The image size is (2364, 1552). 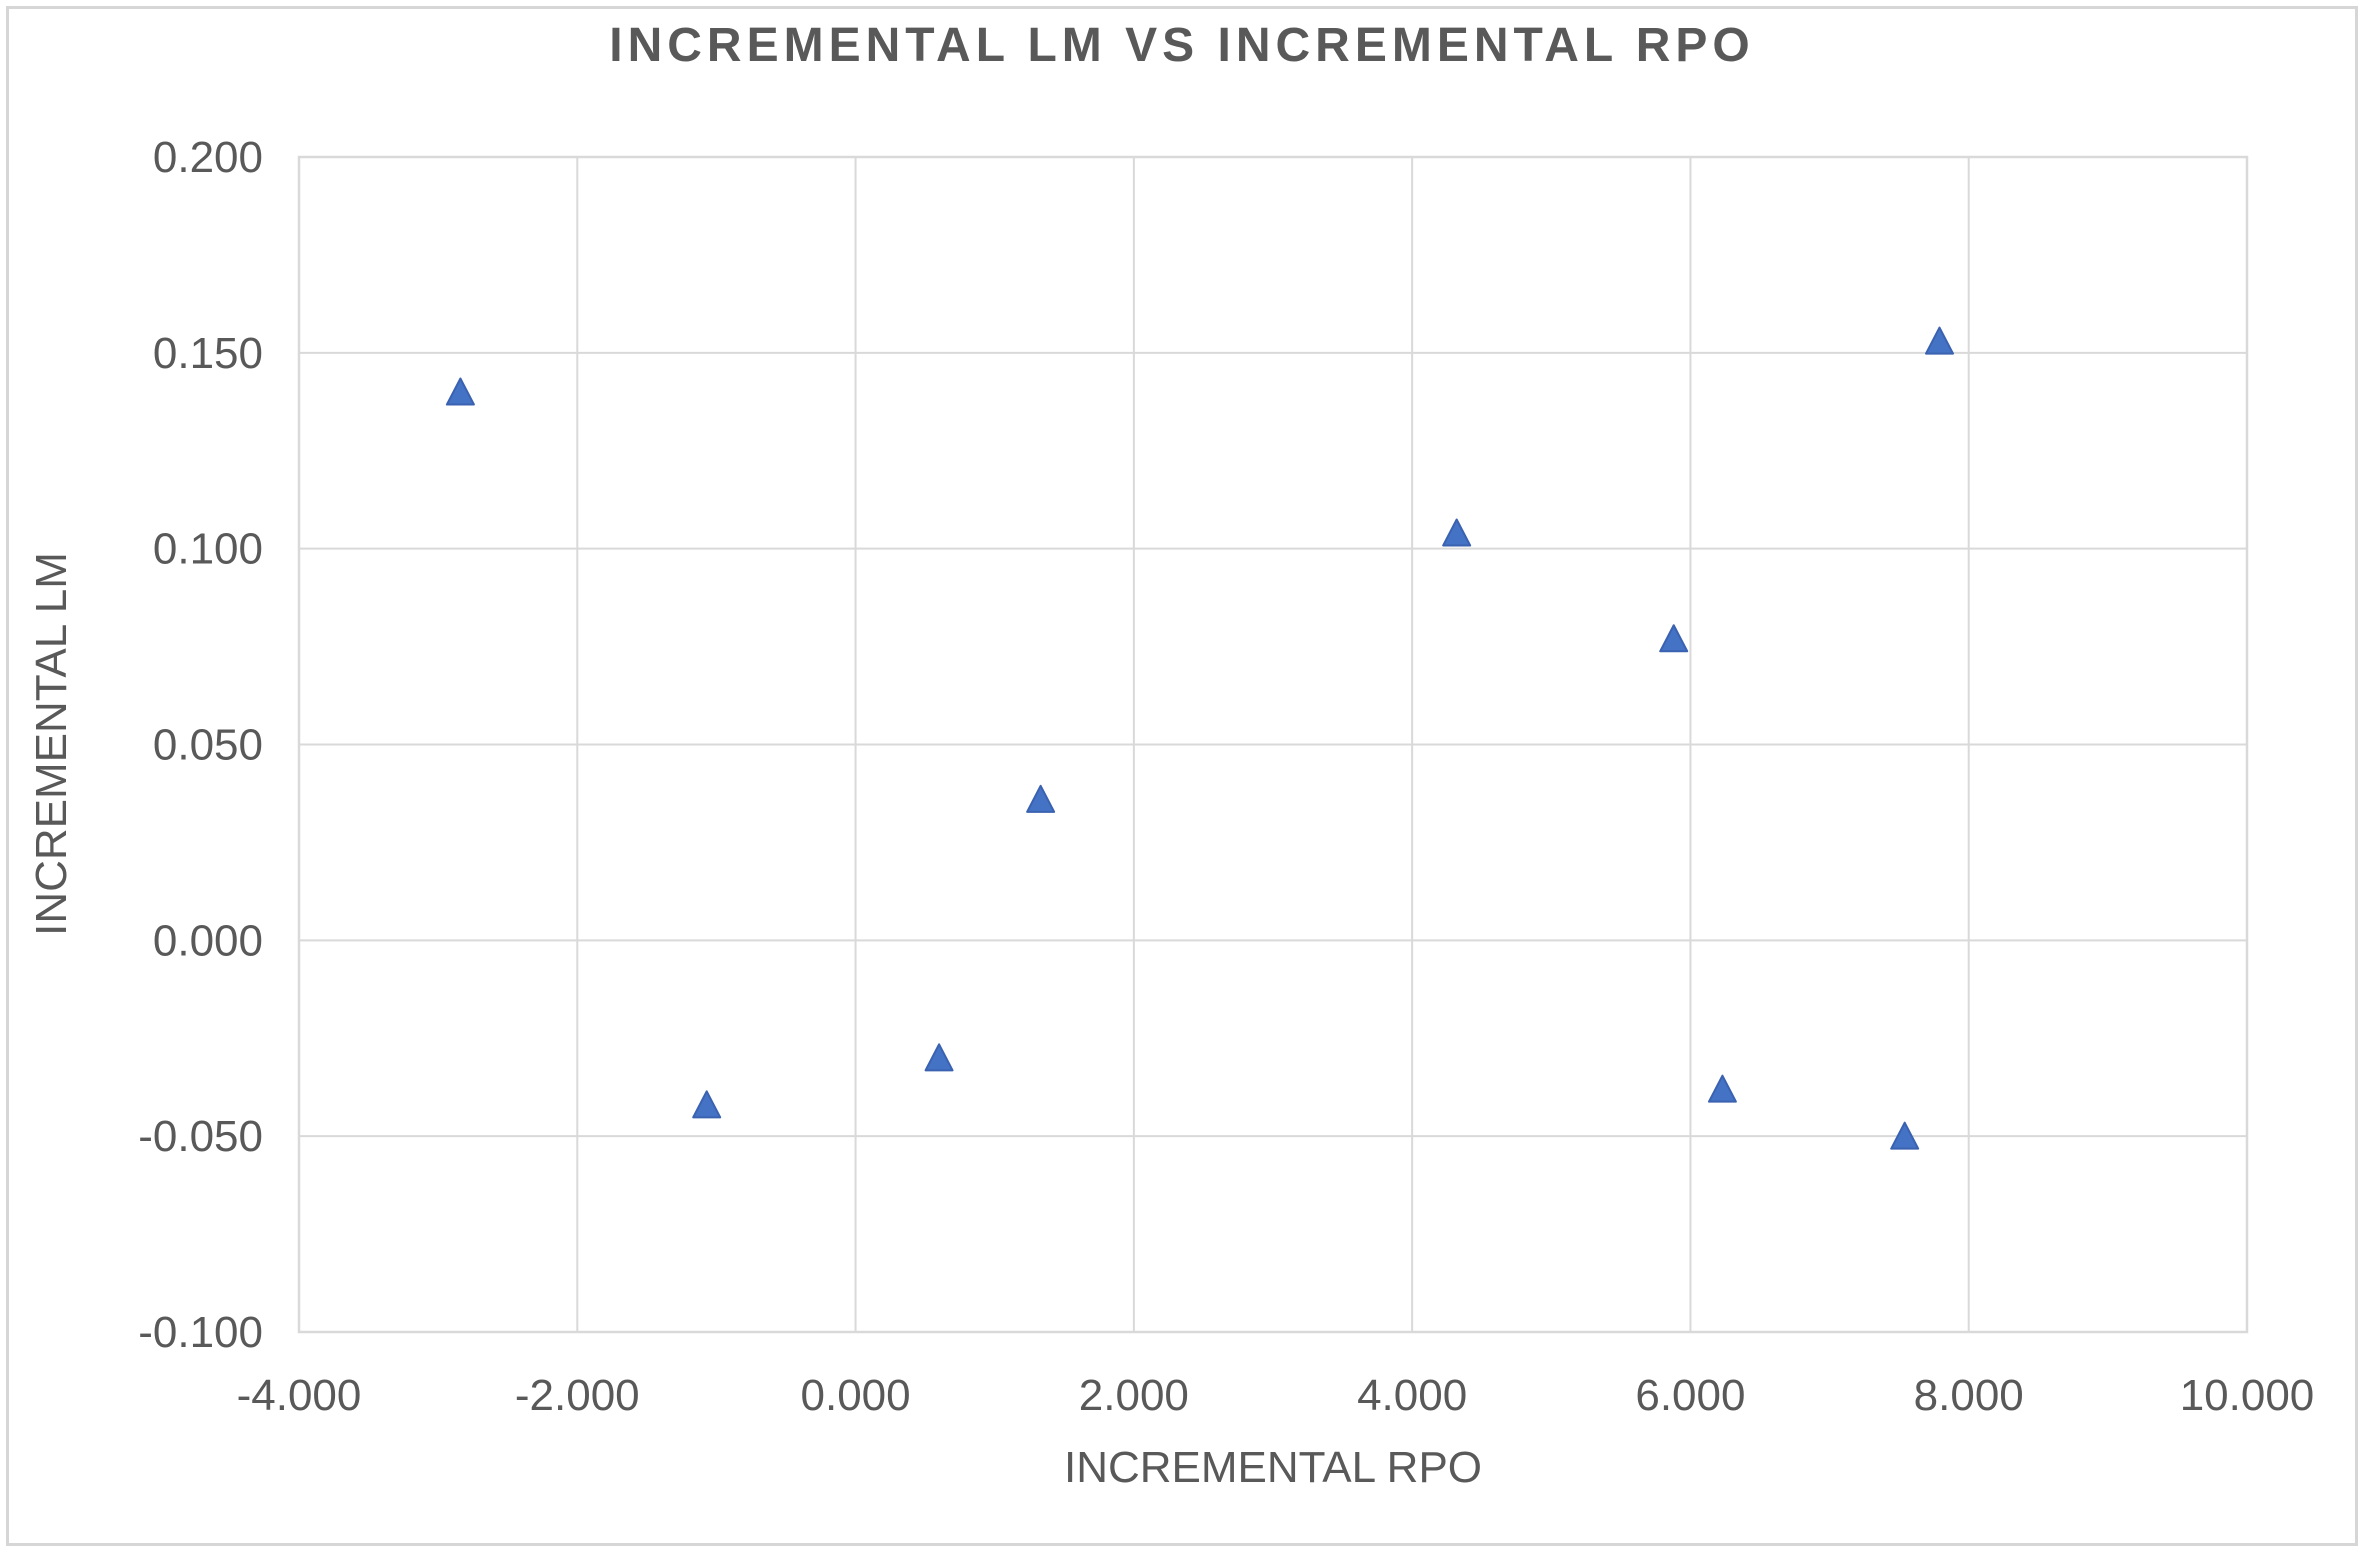 I want to click on x-tick-label: 6.000, so click(x=1690, y=1395).